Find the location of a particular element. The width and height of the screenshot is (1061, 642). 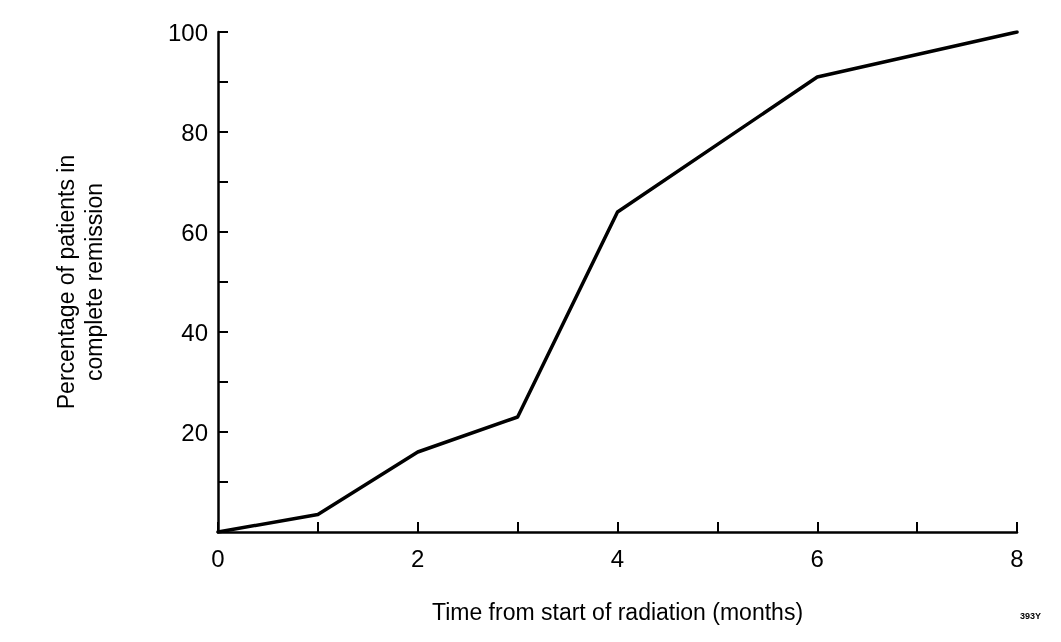

x-axis-title: Time from start of radiation (months) is located at coordinates (617, 611).